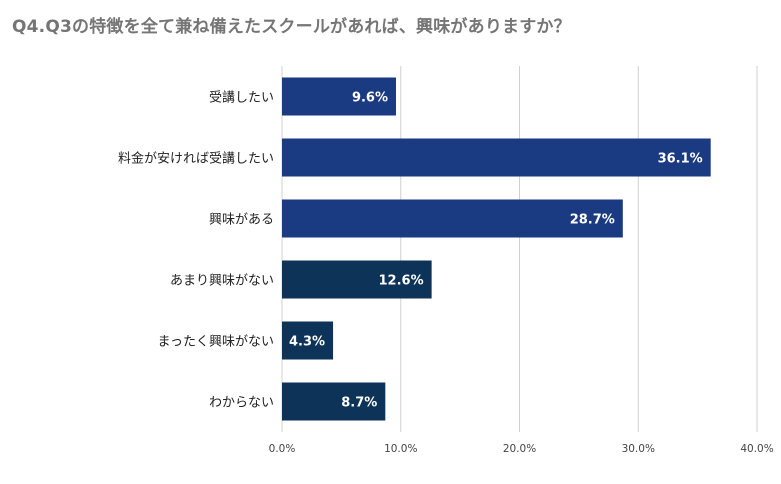  Describe the element at coordinates (400, 449) in the screenshot. I see `x-tick-label: 10.0%` at that location.